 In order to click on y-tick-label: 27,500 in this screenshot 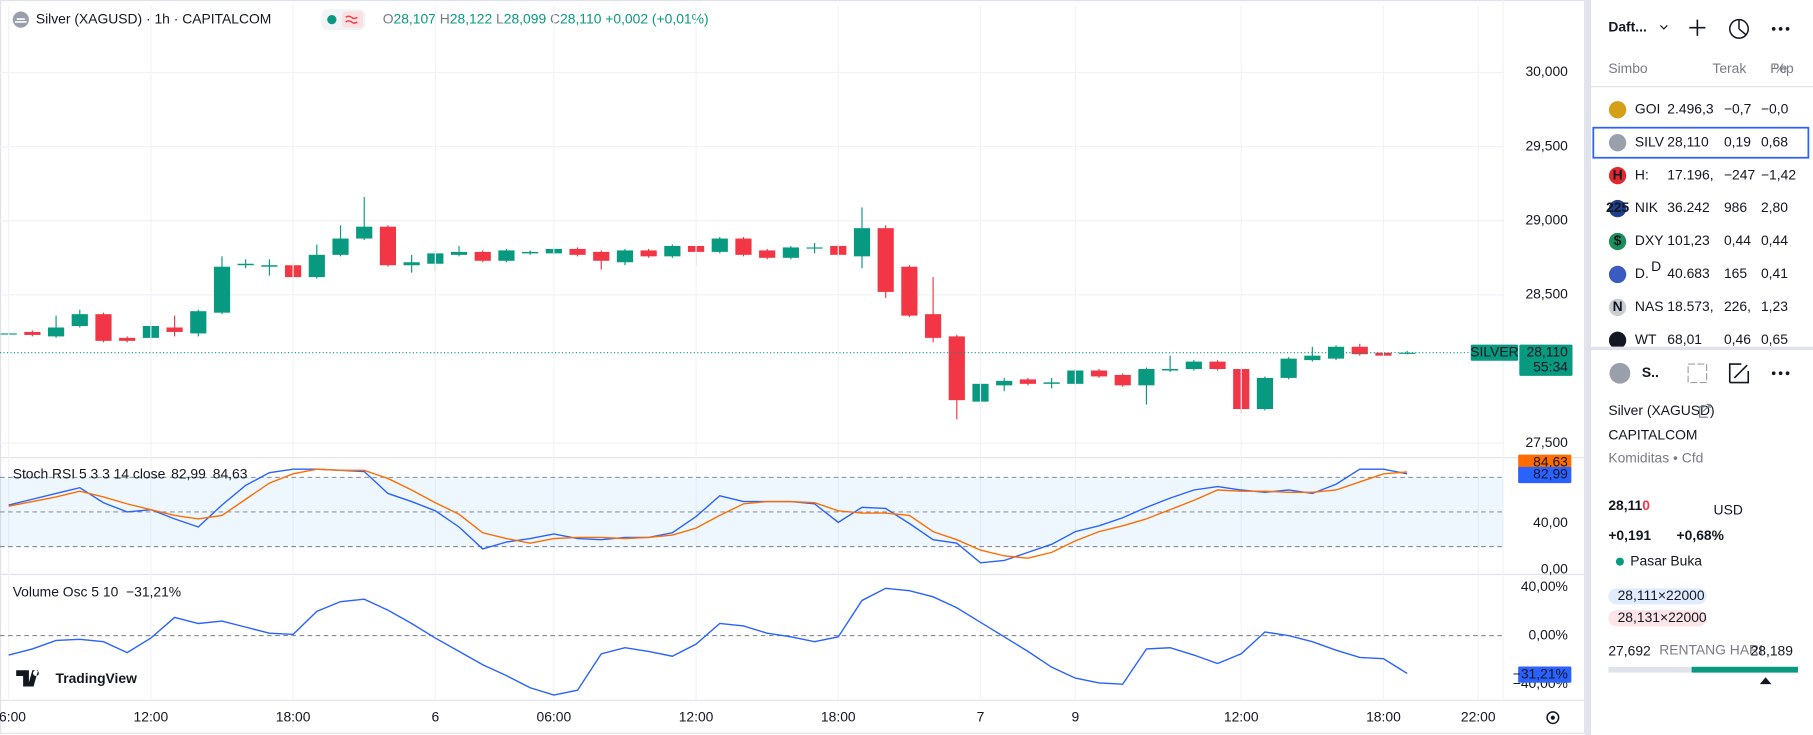, I will do `click(1546, 442)`.